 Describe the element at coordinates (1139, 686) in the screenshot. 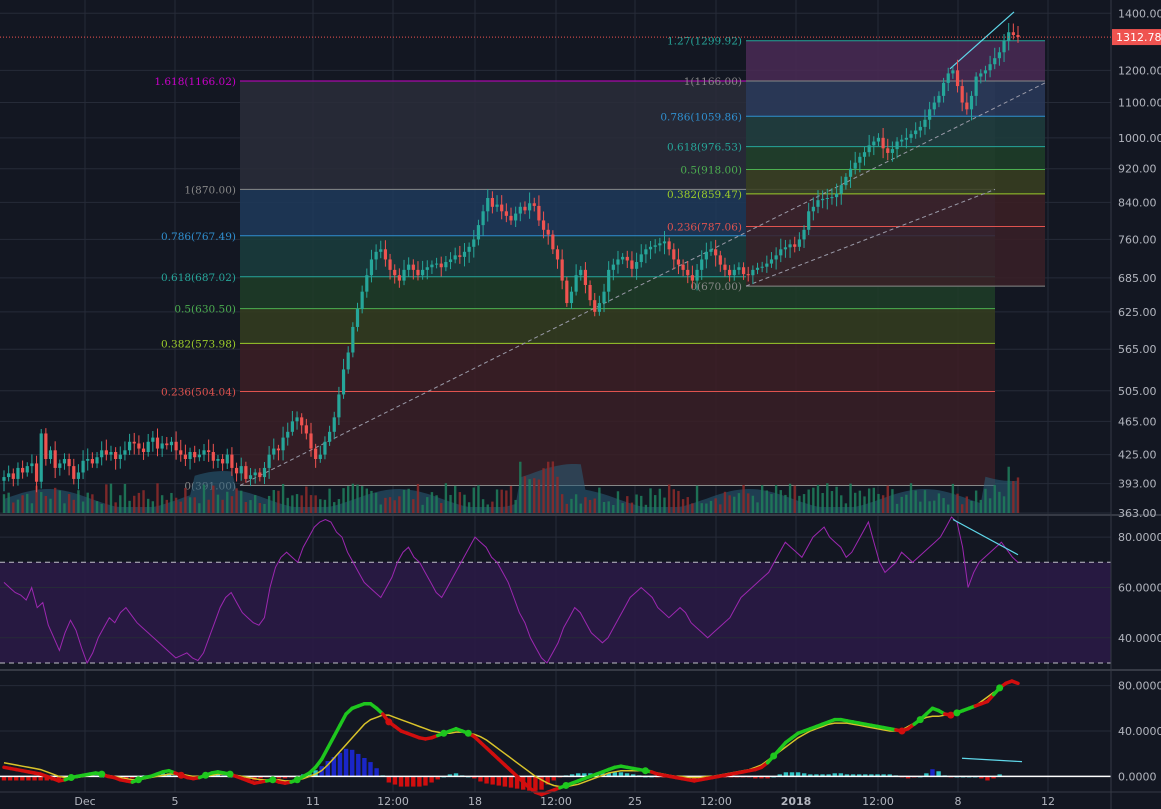

I see `osc-tick-label: 80.0000` at that location.